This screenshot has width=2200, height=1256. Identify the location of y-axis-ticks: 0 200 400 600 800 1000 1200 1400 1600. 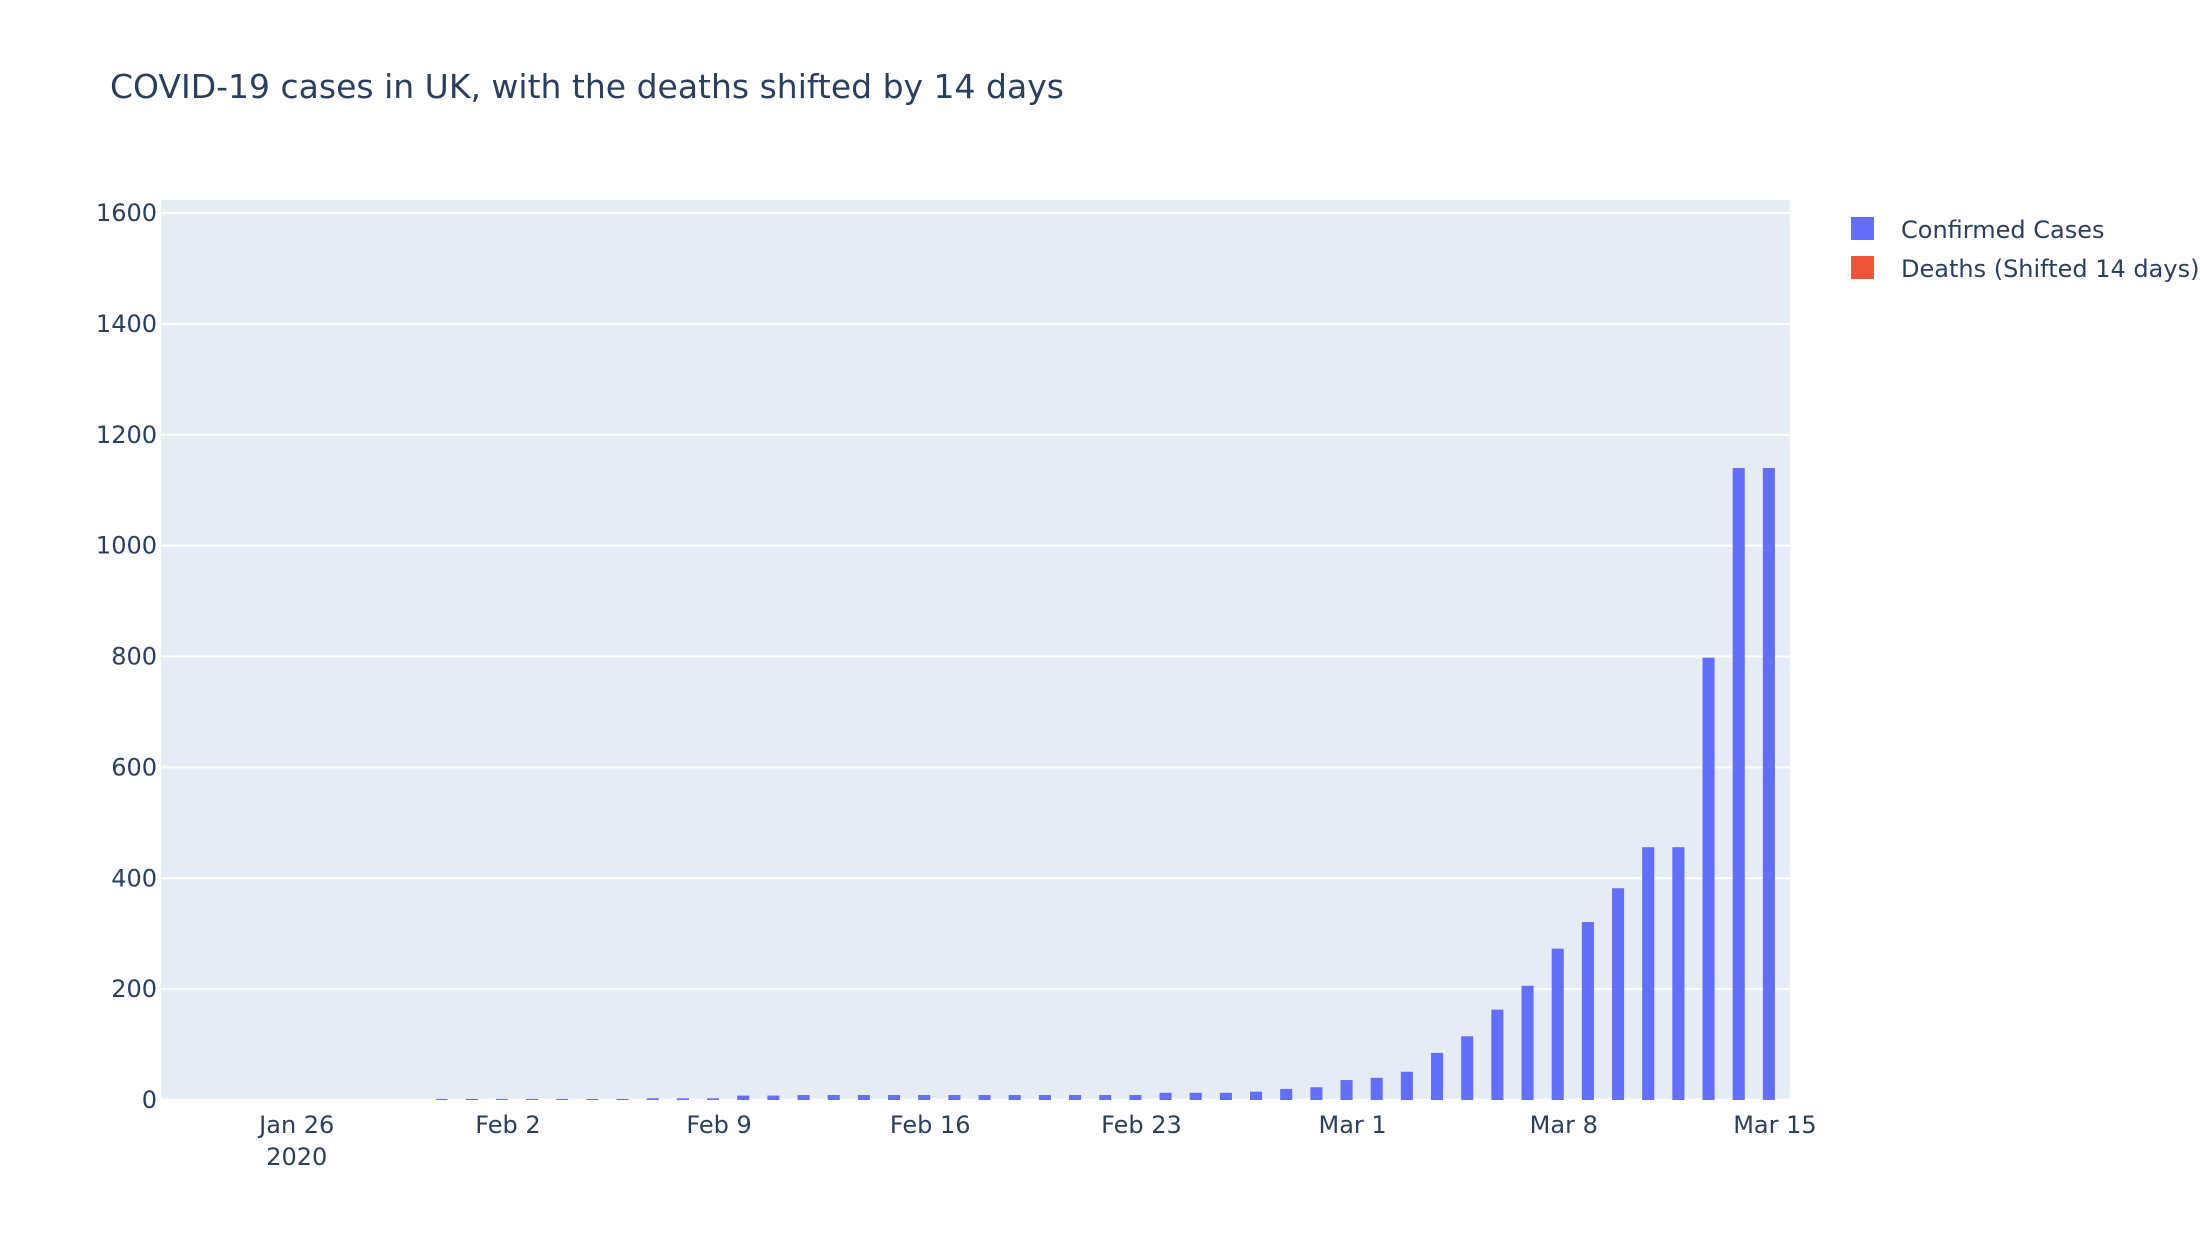
(126, 656).